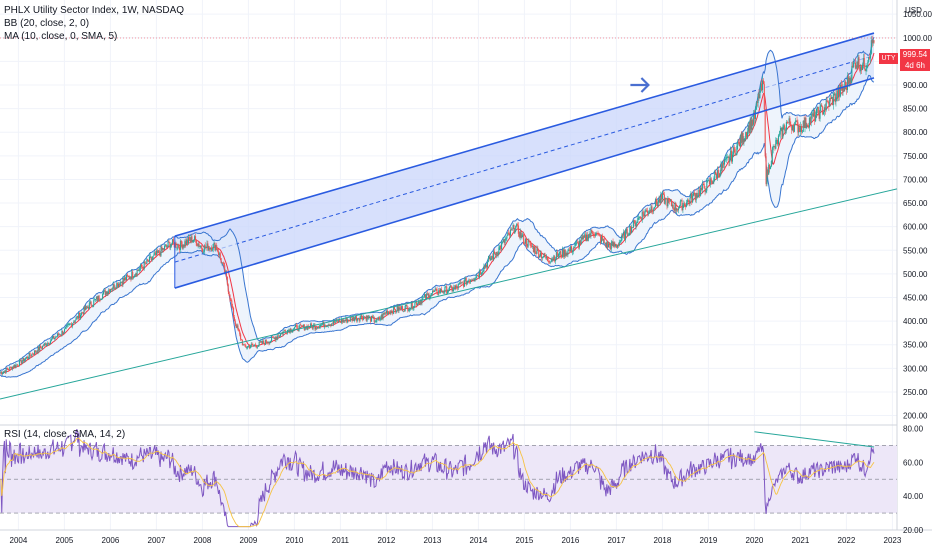 This screenshot has width=932, height=555. What do you see at coordinates (479, 540) in the screenshot?
I see `time-tick-label: 2014` at bounding box center [479, 540].